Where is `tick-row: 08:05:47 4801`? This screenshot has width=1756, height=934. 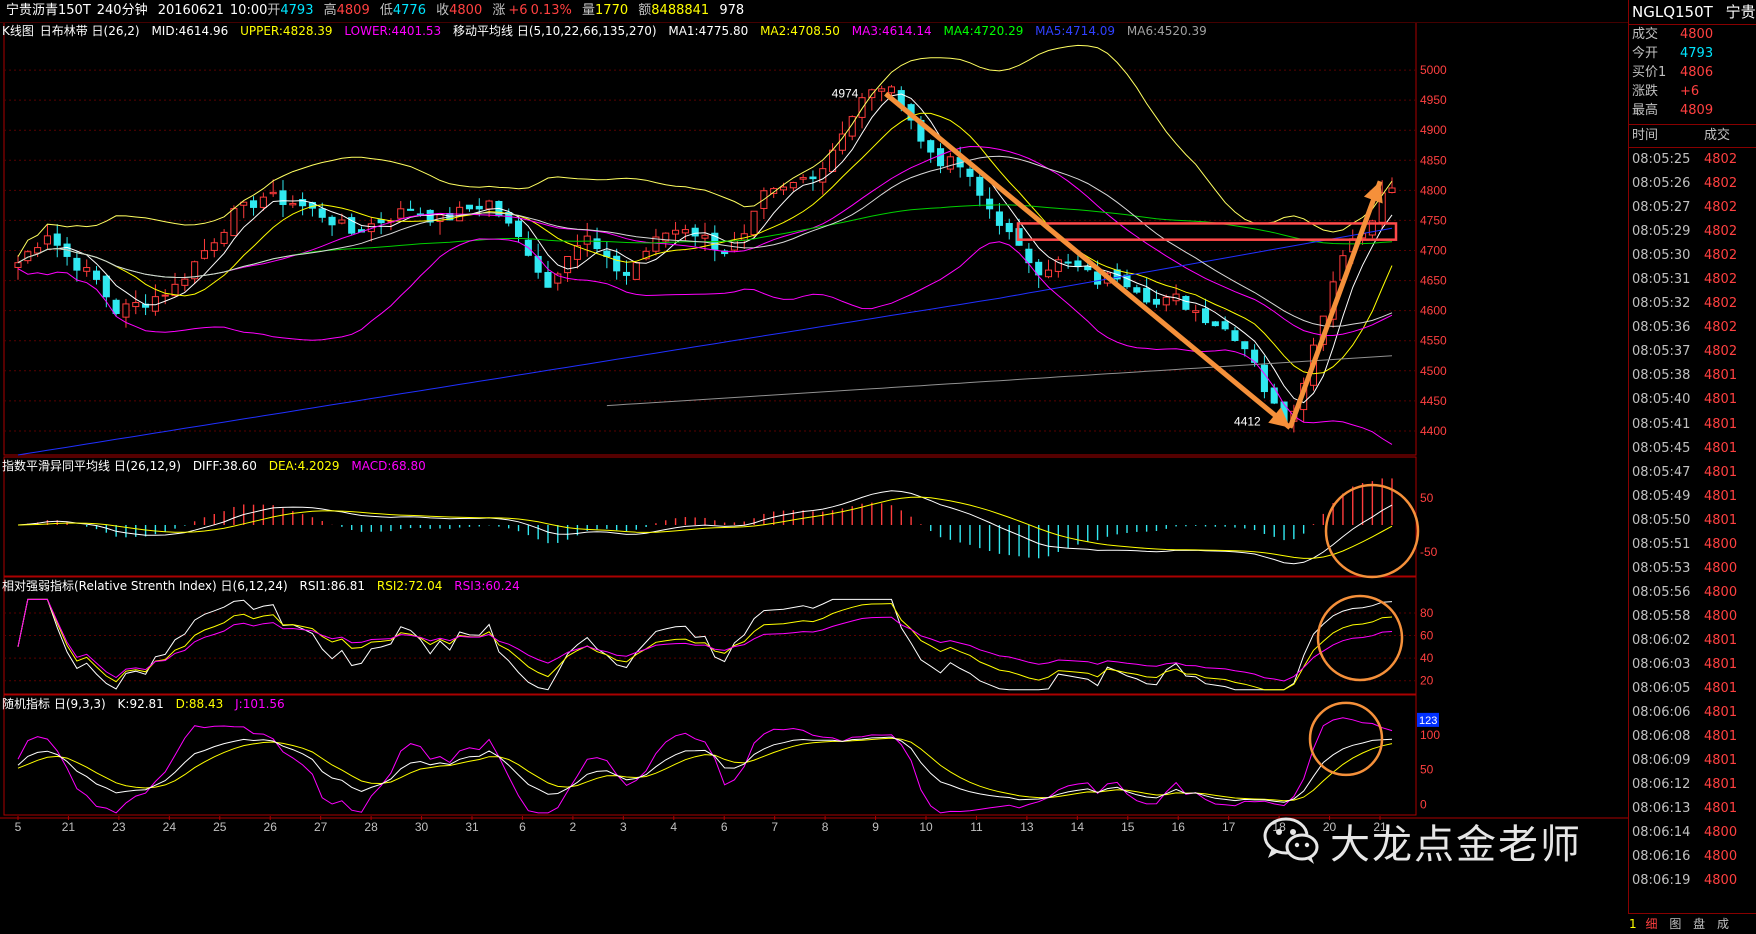
tick-row: 08:05:47 4801 is located at coordinates (1692, 473).